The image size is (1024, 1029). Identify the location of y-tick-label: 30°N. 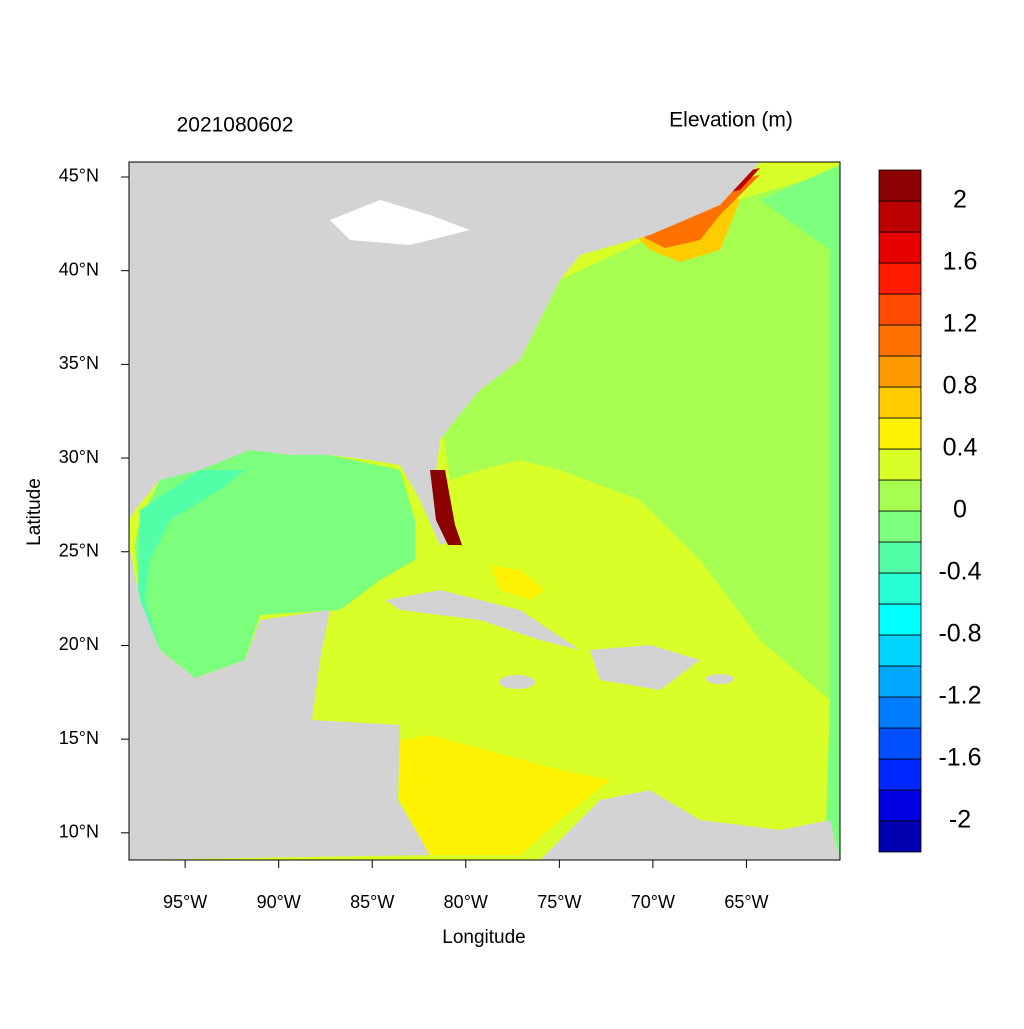
(79, 457).